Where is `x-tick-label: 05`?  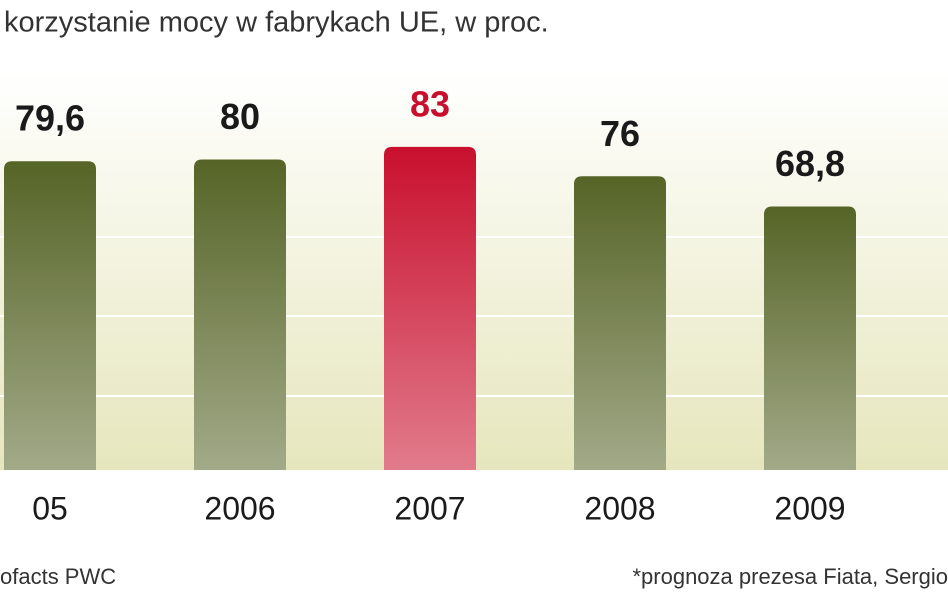
x-tick-label: 05 is located at coordinates (50, 508).